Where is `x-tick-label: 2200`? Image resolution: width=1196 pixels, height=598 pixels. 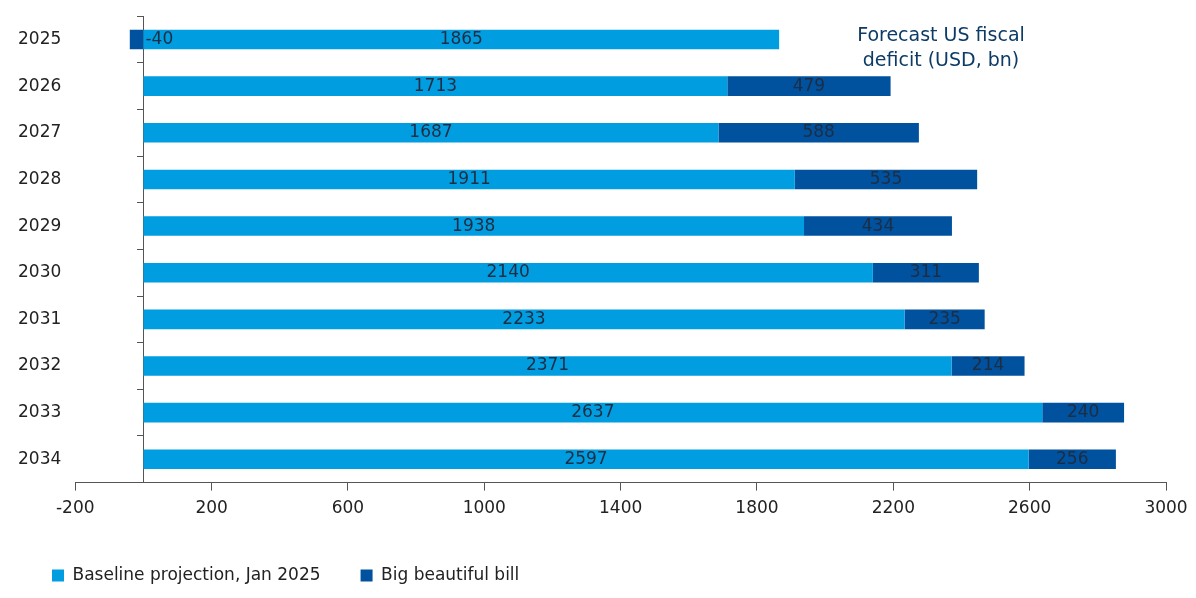
x-tick-label: 2200 is located at coordinates (893, 507).